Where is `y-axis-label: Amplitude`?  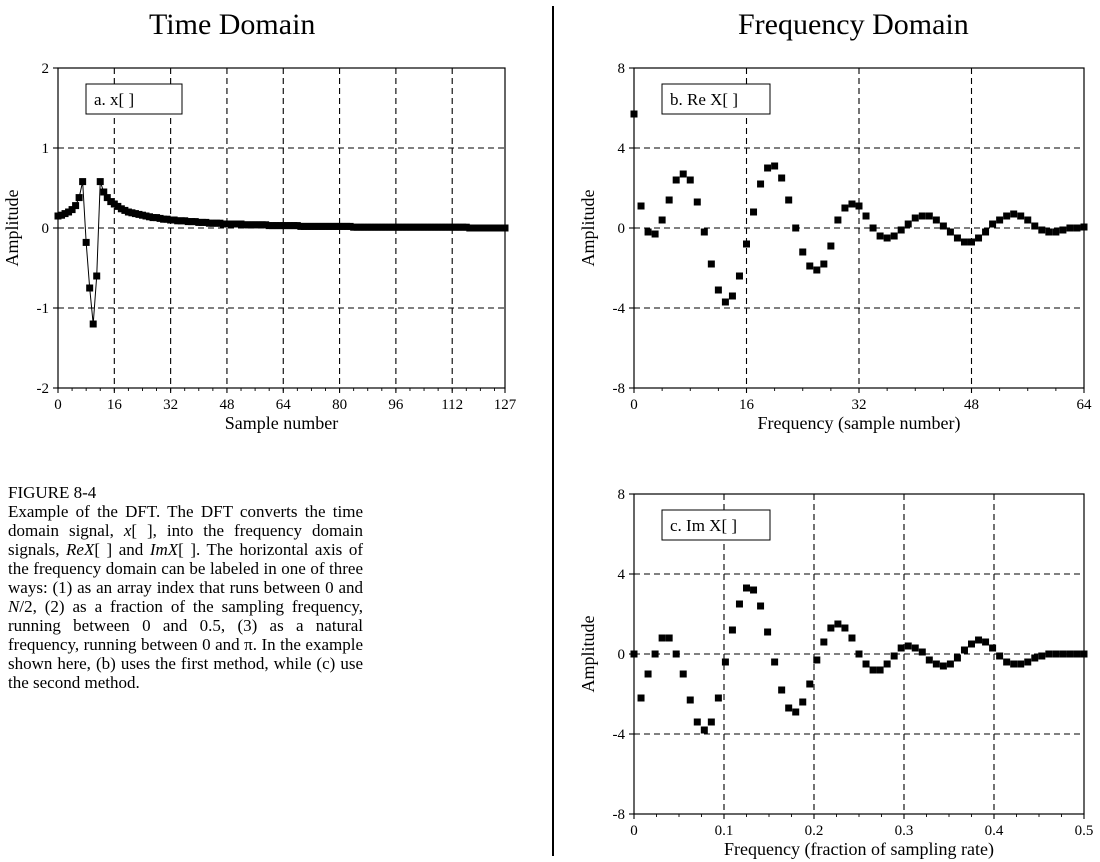
y-axis-label: Amplitude is located at coordinates (588, 227).